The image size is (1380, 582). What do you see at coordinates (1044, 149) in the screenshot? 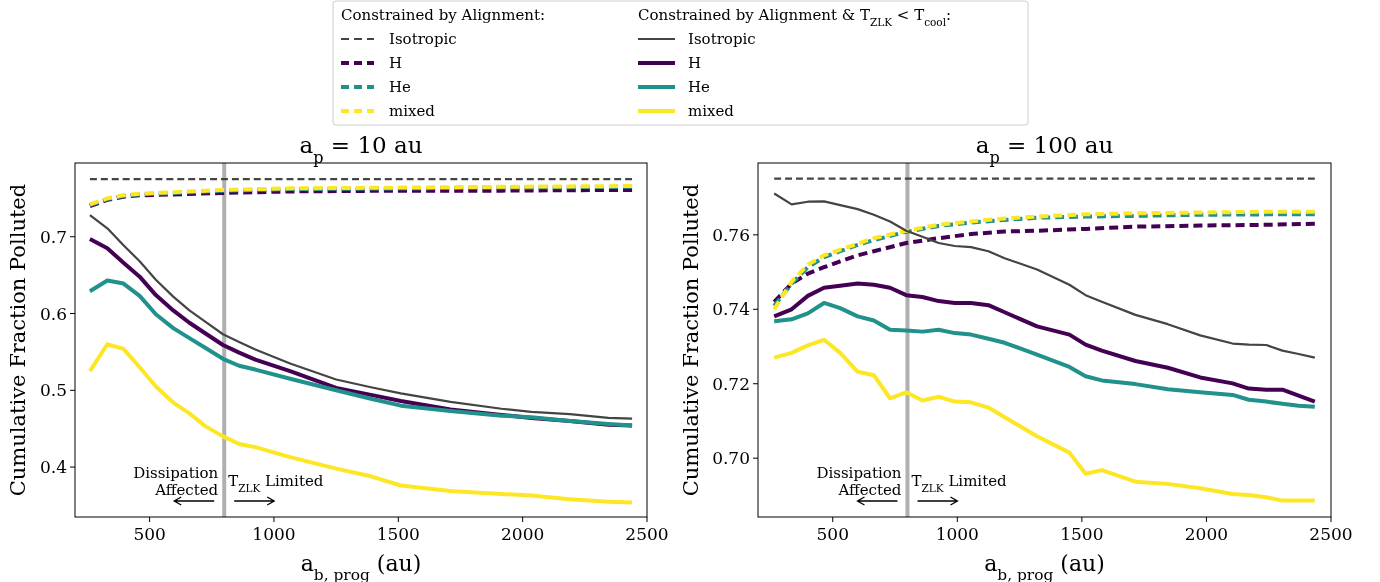
I see `chart-title: a$_{p}$ = 100 au` at bounding box center [1044, 149].